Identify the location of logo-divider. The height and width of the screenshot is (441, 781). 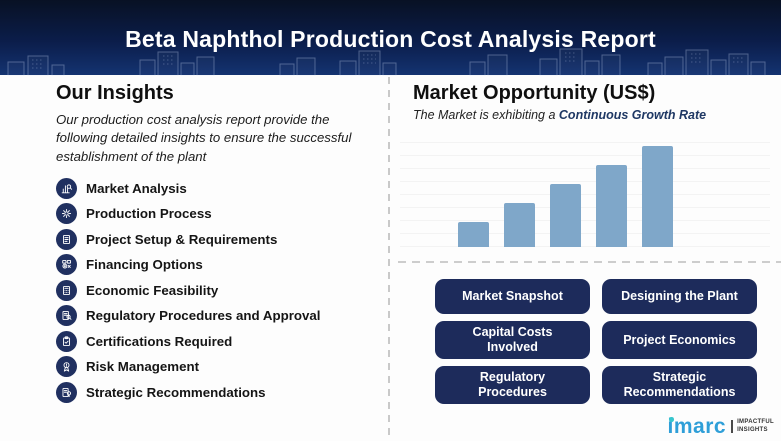
(732, 426).